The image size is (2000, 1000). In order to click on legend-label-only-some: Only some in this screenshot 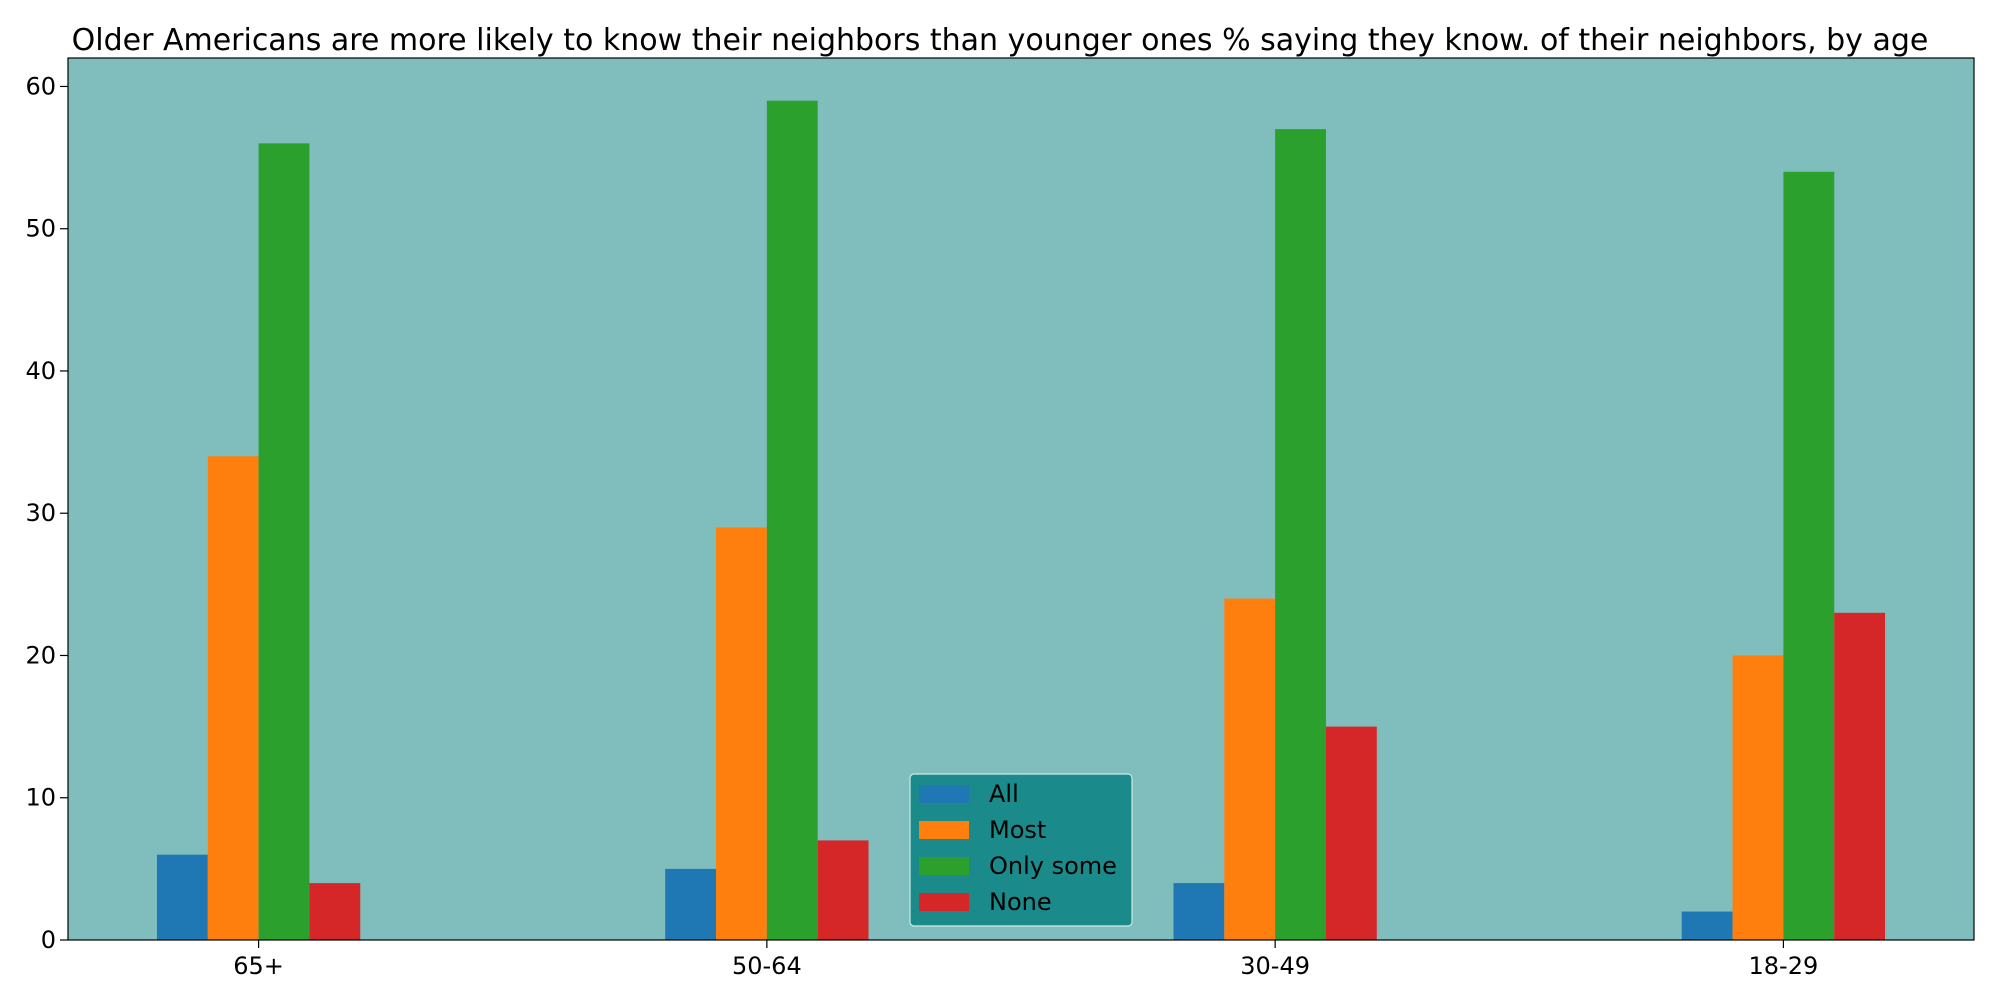, I will do `click(1053, 866)`.